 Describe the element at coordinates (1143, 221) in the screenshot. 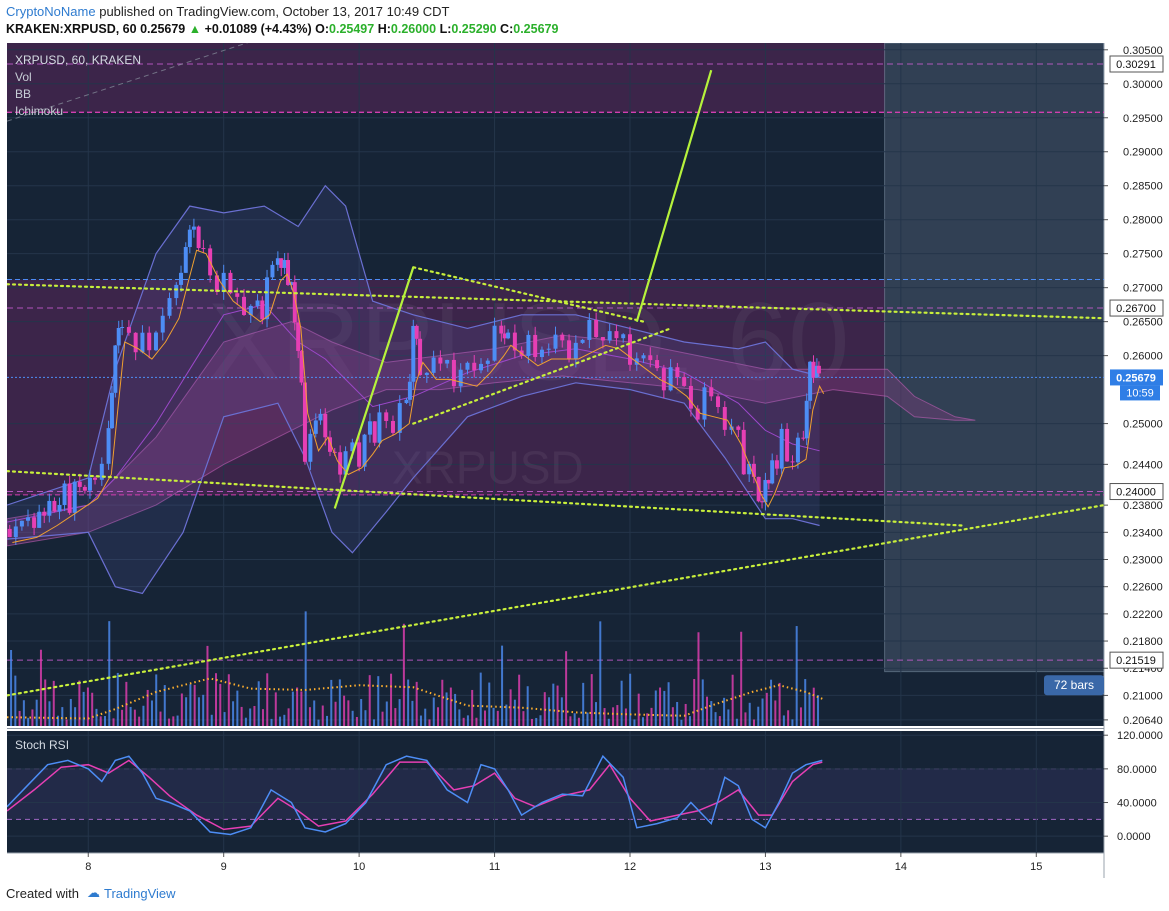

I see `price-axis-label: 0.28000` at that location.